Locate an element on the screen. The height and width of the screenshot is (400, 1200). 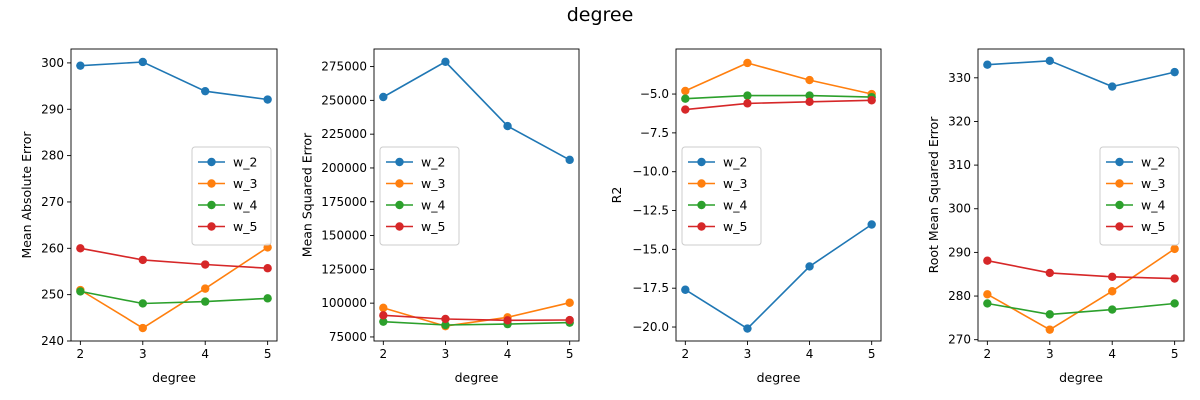
y-axis-label: Mean Squared Error is located at coordinates (306, 194).